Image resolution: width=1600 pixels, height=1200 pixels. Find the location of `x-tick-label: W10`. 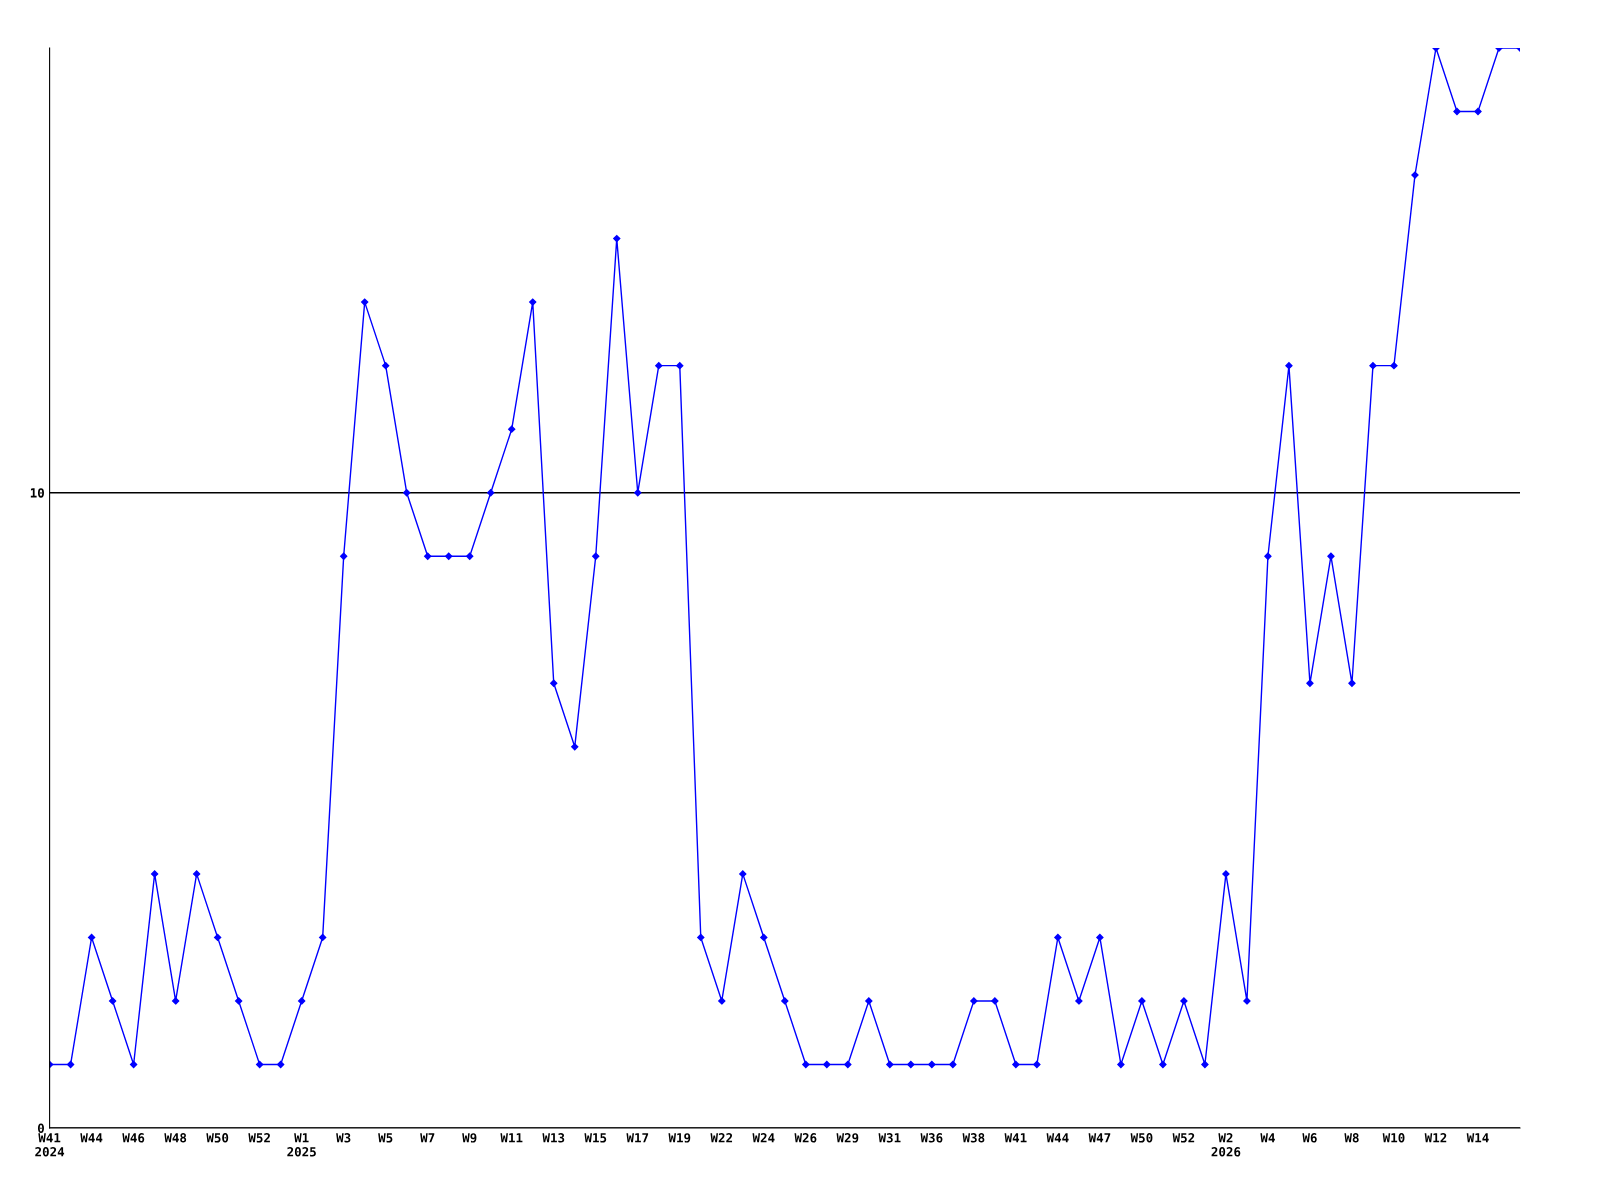

x-tick-label: W10 is located at coordinates (1393, 1138).